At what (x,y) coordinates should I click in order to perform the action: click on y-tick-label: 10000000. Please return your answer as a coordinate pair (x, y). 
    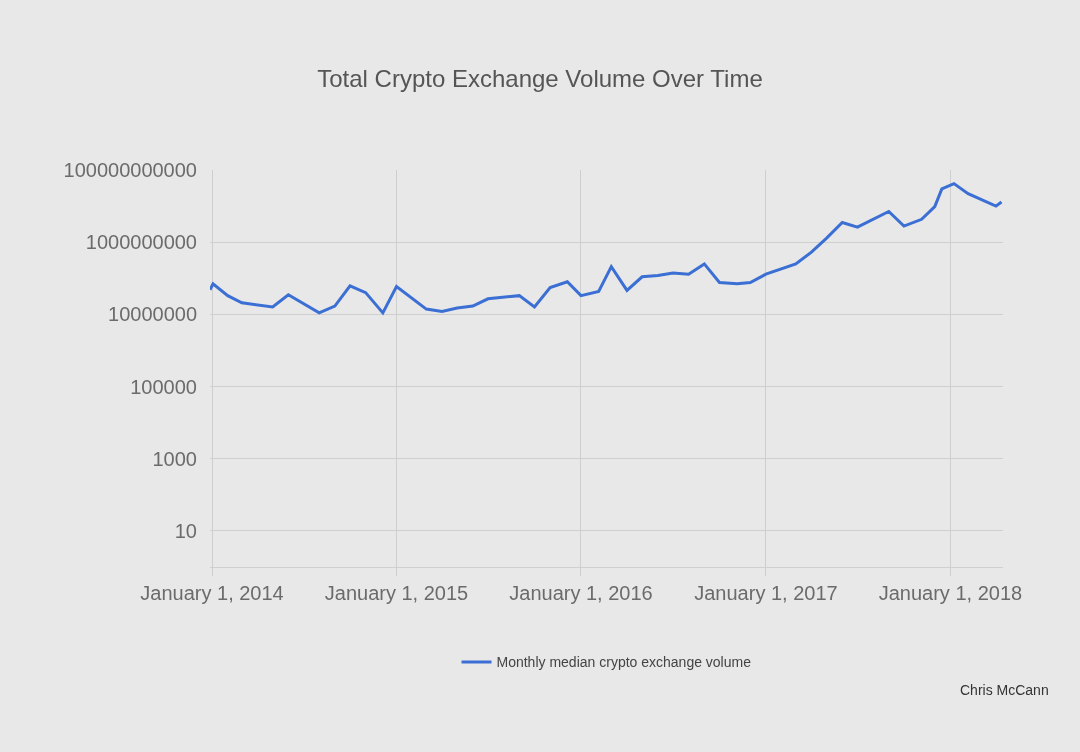
    Looking at the image, I should click on (152, 314).